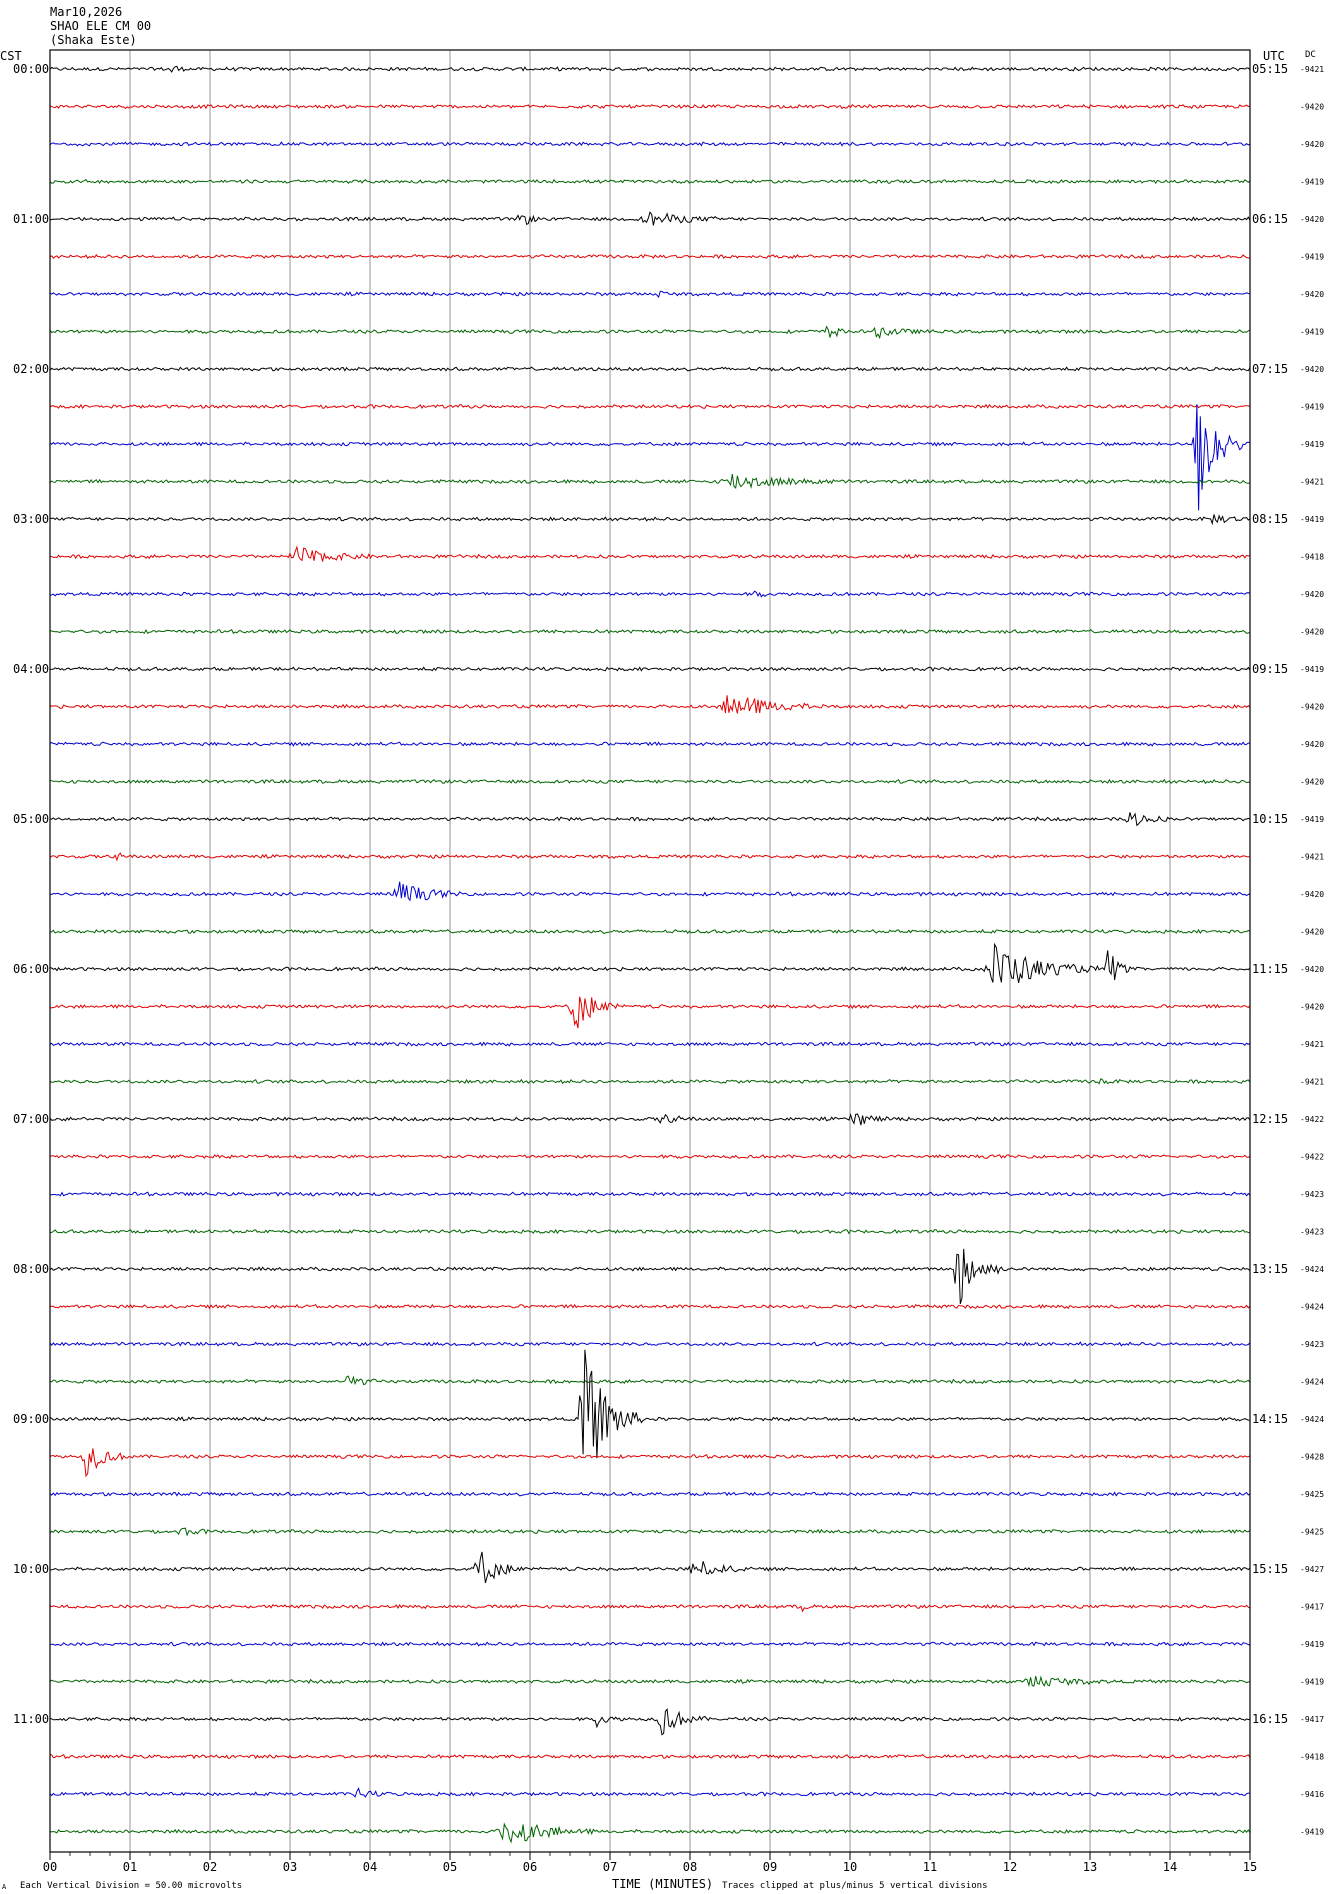  I want to click on x-tick-label: 01, so click(130, 1867).